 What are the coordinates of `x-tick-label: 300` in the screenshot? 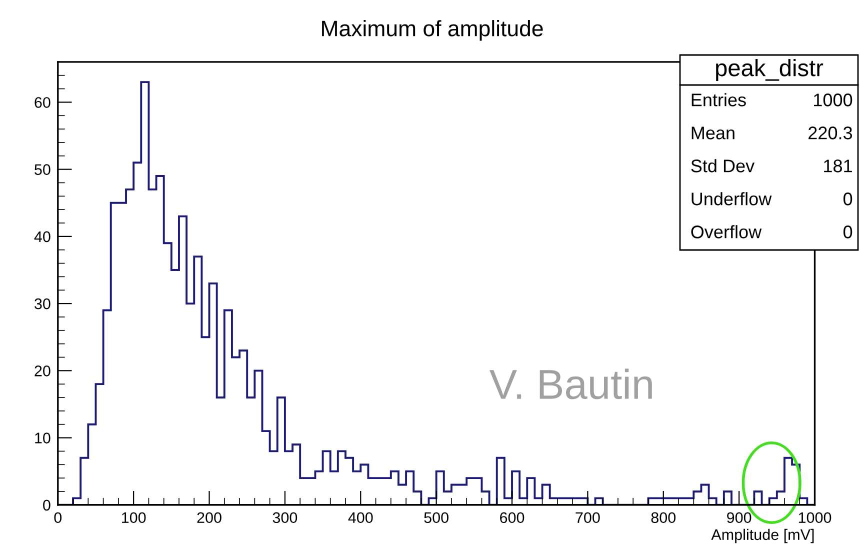 It's located at (285, 518).